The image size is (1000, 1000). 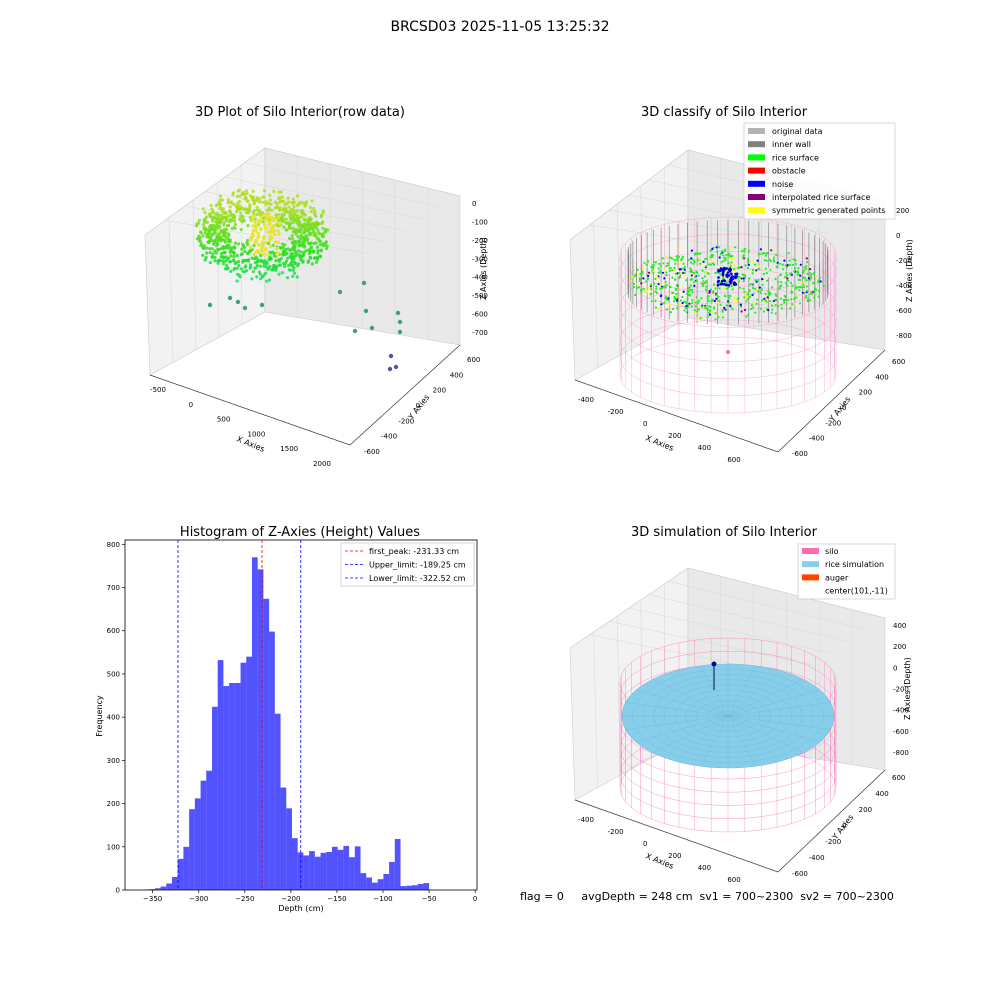 I want to click on axis-tick-label: 200, so click(x=439, y=391).